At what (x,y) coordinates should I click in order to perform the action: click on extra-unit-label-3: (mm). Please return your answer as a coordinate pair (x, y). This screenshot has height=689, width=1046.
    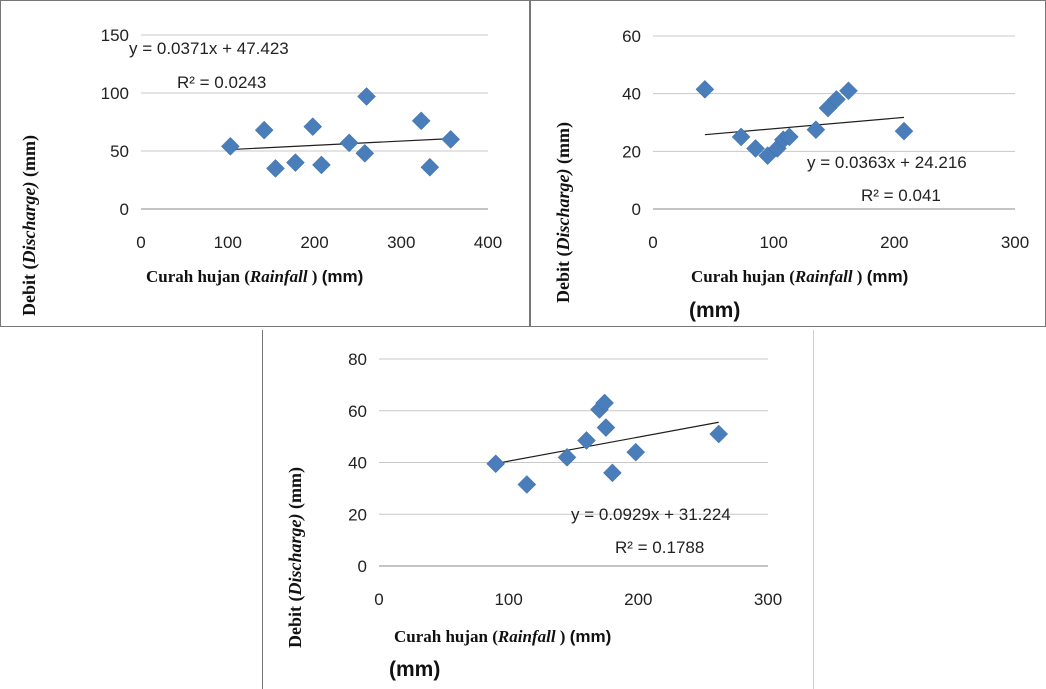
    Looking at the image, I should click on (415, 669).